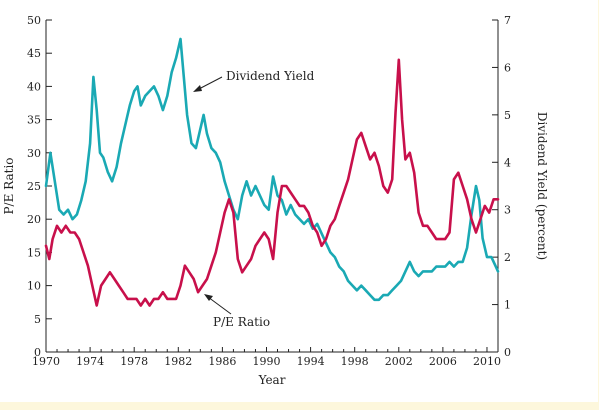 This screenshot has height=410, width=599. Describe the element at coordinates (507, 352) in the screenshot. I see `right-y-tick-label: 0` at that location.